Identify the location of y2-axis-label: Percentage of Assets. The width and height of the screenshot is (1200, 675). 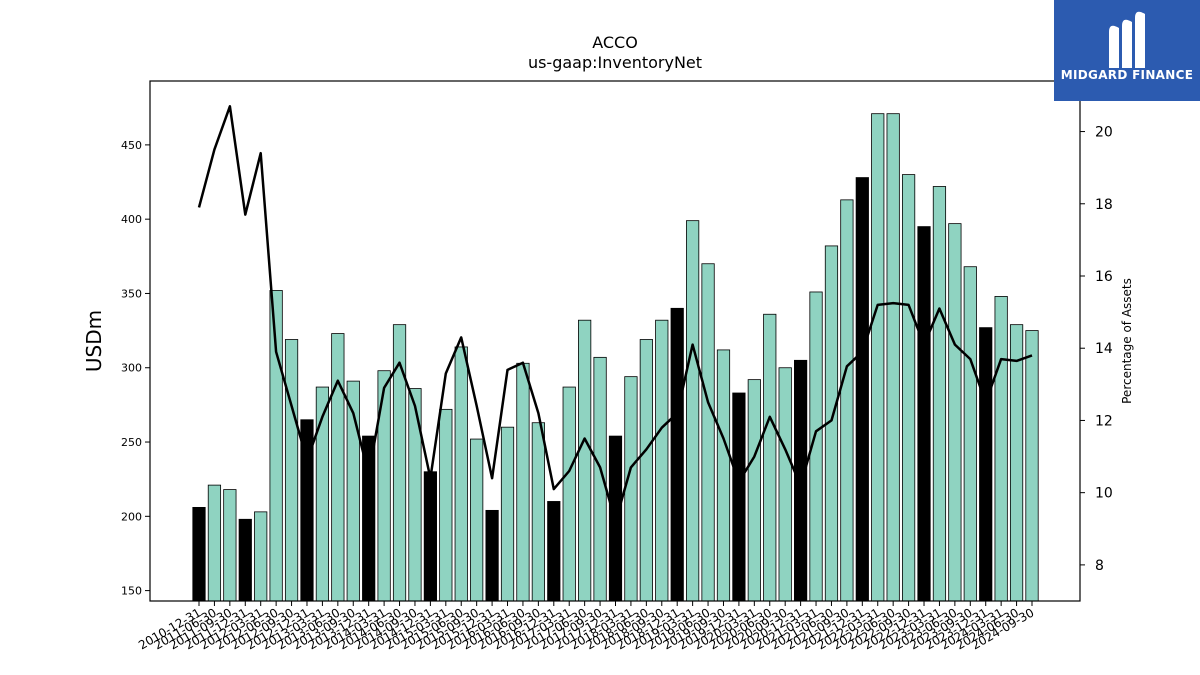
(1127, 341).